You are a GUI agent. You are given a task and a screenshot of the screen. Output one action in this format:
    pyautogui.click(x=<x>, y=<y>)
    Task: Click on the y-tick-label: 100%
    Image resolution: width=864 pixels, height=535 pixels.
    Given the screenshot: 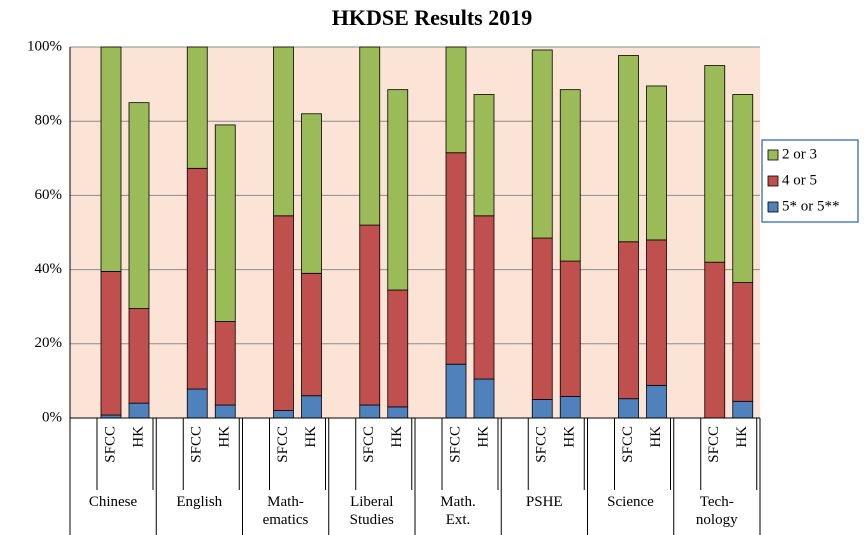 What is the action you would take?
    pyautogui.click(x=44, y=46)
    